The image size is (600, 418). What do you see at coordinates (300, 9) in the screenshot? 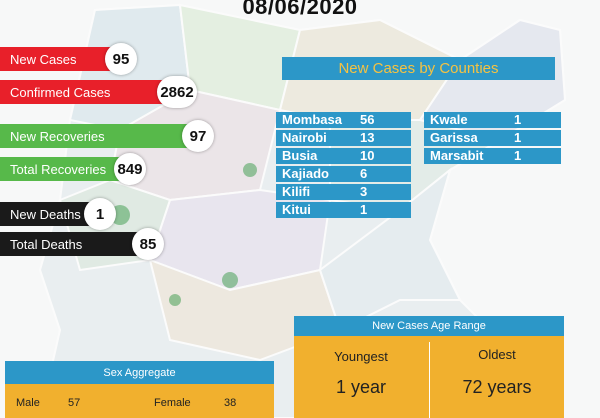
I see `report-date: 08/06/2020` at bounding box center [300, 9].